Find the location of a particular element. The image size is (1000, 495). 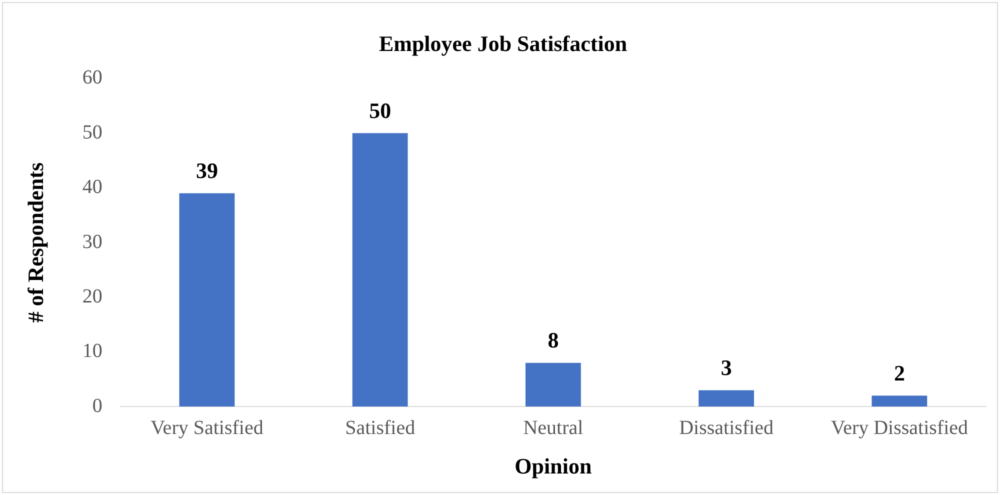

x-tick-label: Very Dissatisfied is located at coordinates (899, 427).